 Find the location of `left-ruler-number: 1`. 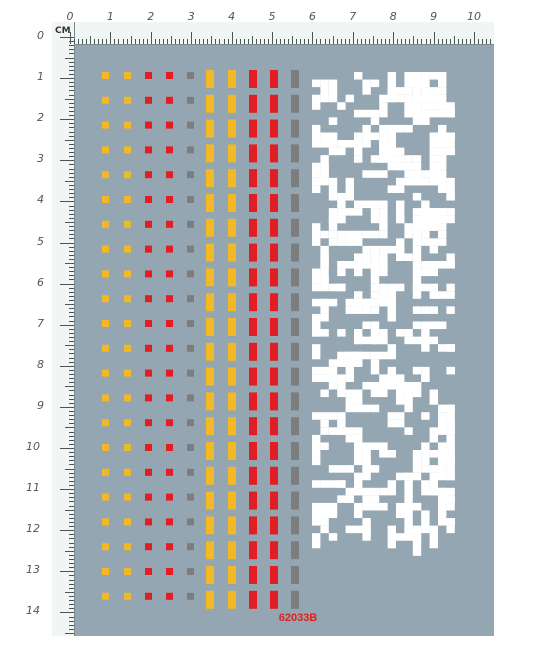

left-ruler-number: 1 is located at coordinates (40, 77).